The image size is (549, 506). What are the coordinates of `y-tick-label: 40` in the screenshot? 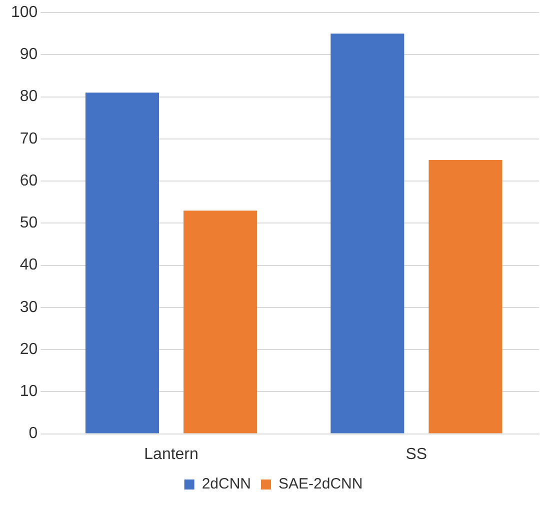 It's located at (29, 265).